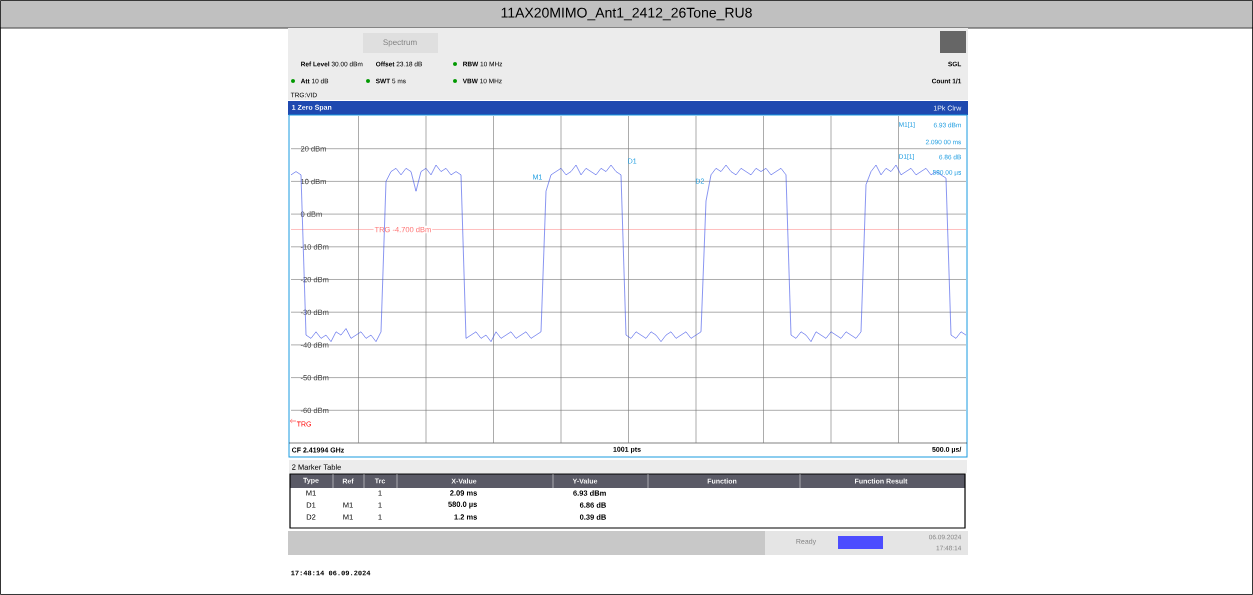 Image resolution: width=1253 pixels, height=595 pixels. Describe the element at coordinates (626, 14) in the screenshot. I see `chart-title: 11AX20MIMO_Ant1_2412_26Tone_RU8` at that location.